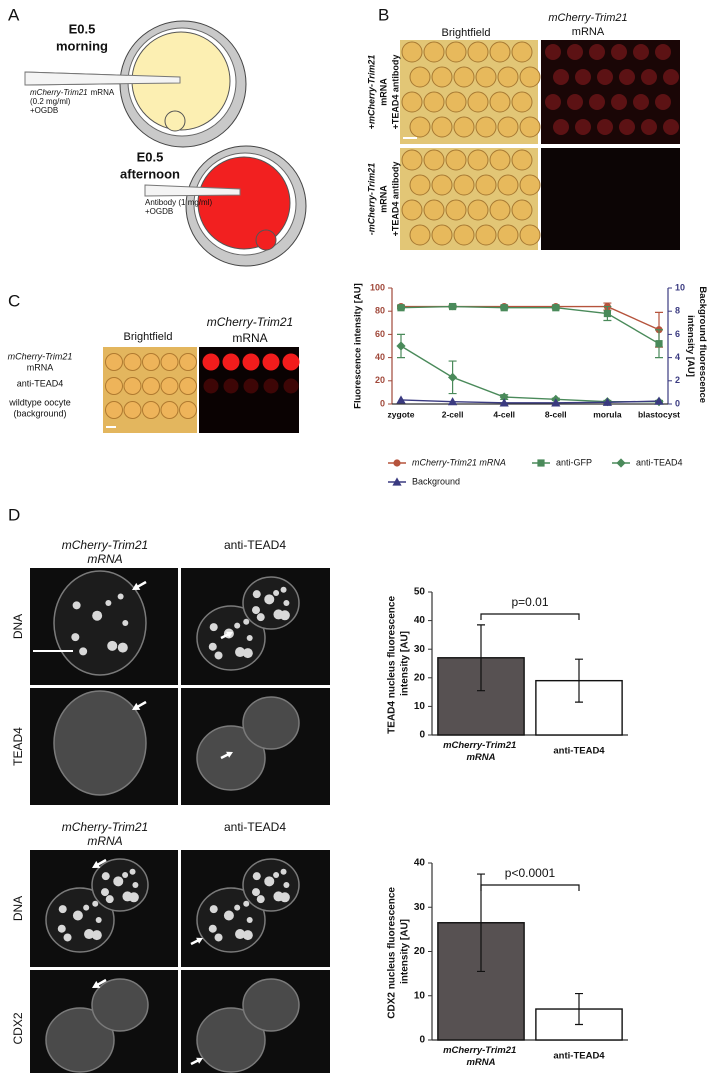 Image resolution: width=709 pixels, height=1073 pixels. Describe the element at coordinates (50, 101) in the screenshot. I see `label: (0.2 mg/ml)` at that location.